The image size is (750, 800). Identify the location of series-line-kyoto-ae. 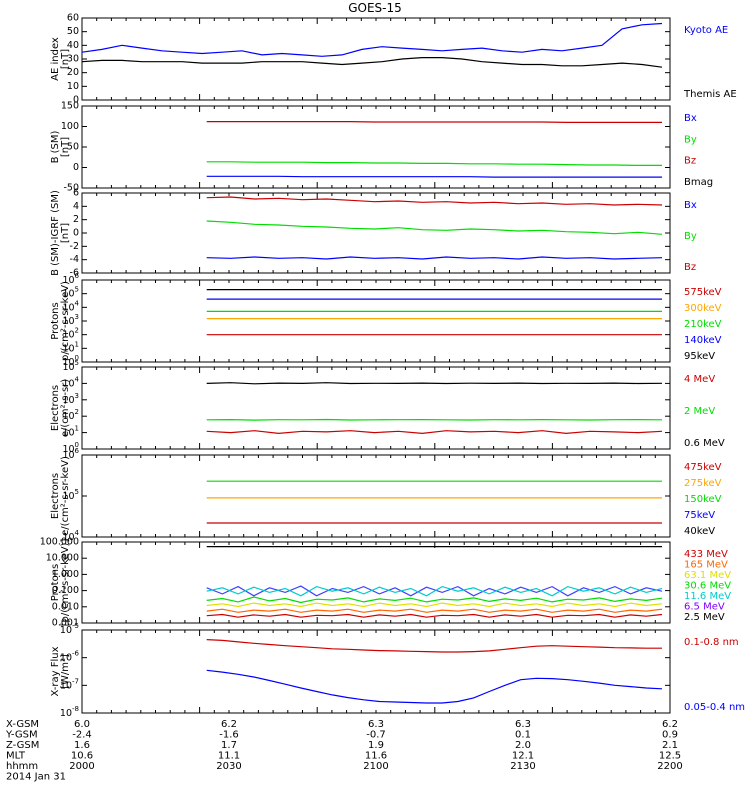
(372, 39).